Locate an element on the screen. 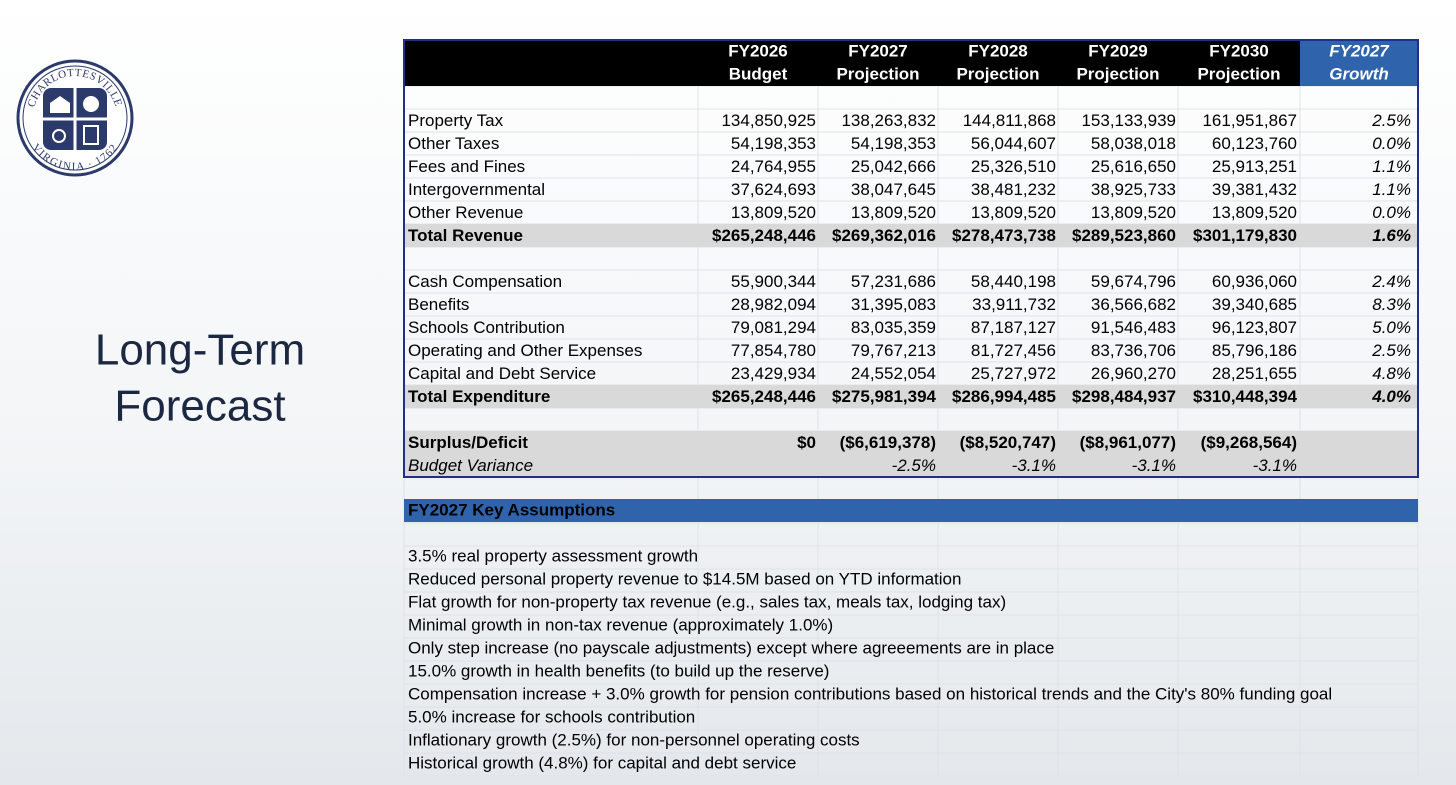 The height and width of the screenshot is (785, 1456). table-cell: 153,133,939 is located at coordinates (1128, 120).